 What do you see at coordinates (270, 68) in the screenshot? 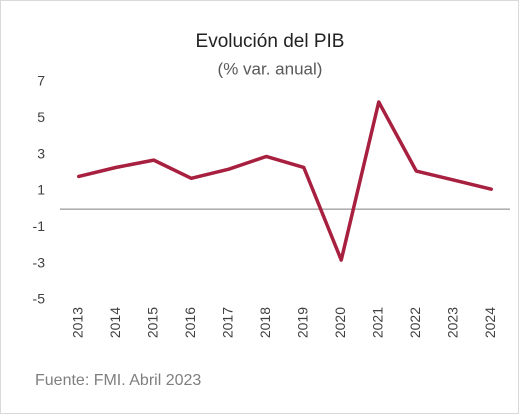
I see `chart-subtitle: (% var. anual)` at bounding box center [270, 68].